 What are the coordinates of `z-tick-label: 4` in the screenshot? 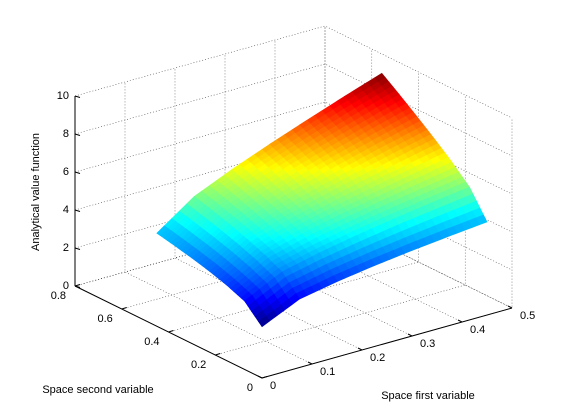 It's located at (66, 210).